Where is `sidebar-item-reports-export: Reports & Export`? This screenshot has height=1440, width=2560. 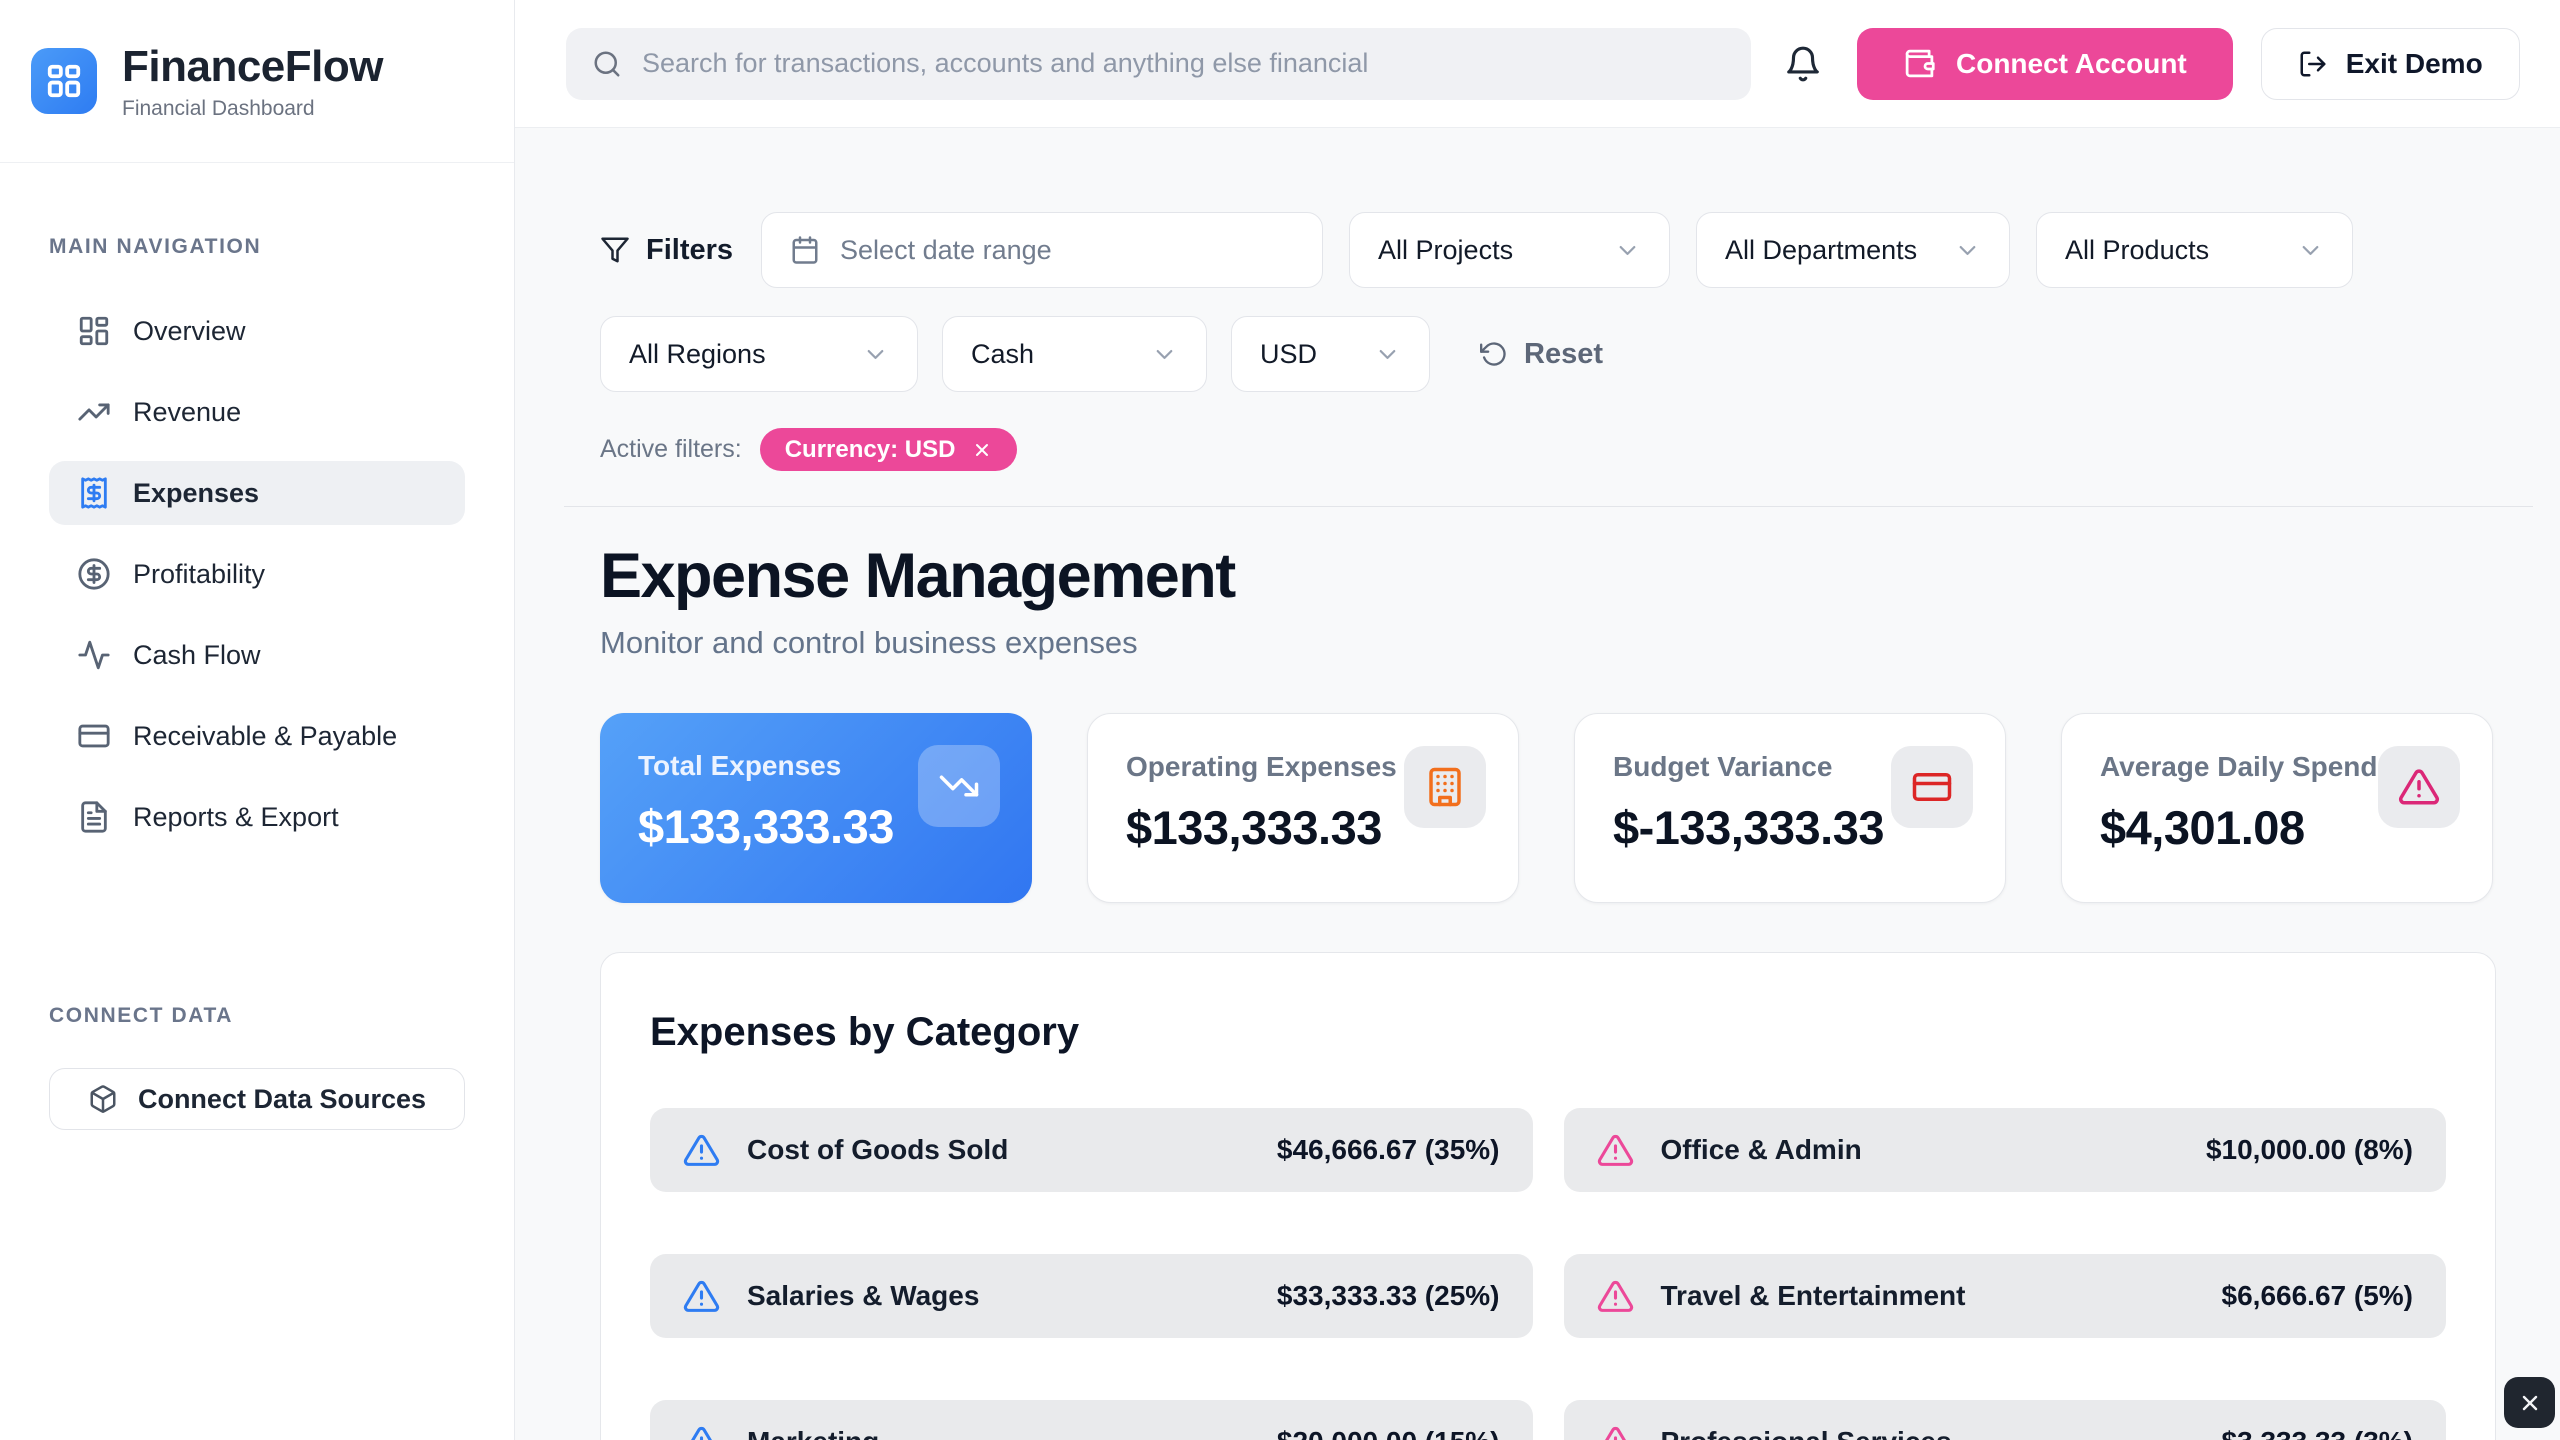
sidebar-item-reports-export: Reports & Export is located at coordinates (257, 817).